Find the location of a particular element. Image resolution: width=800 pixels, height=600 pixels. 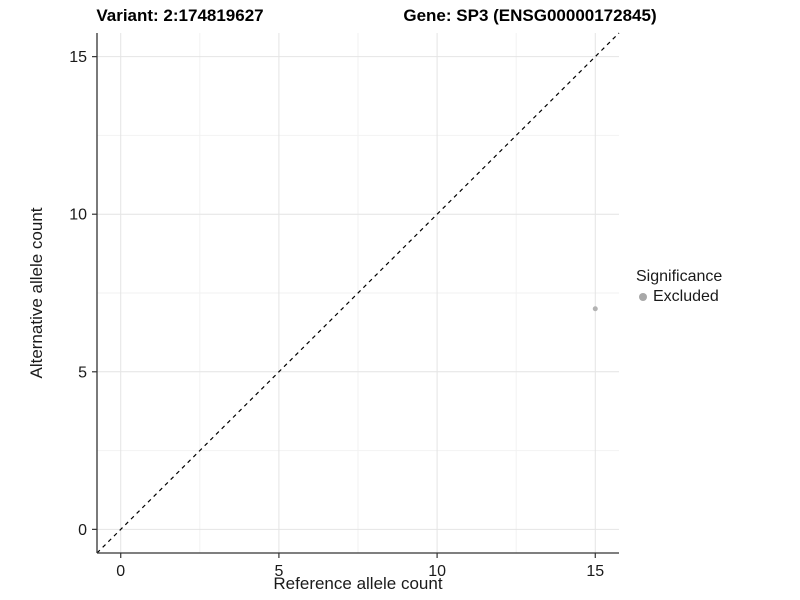

legend-key-dot-icon is located at coordinates (643, 297).